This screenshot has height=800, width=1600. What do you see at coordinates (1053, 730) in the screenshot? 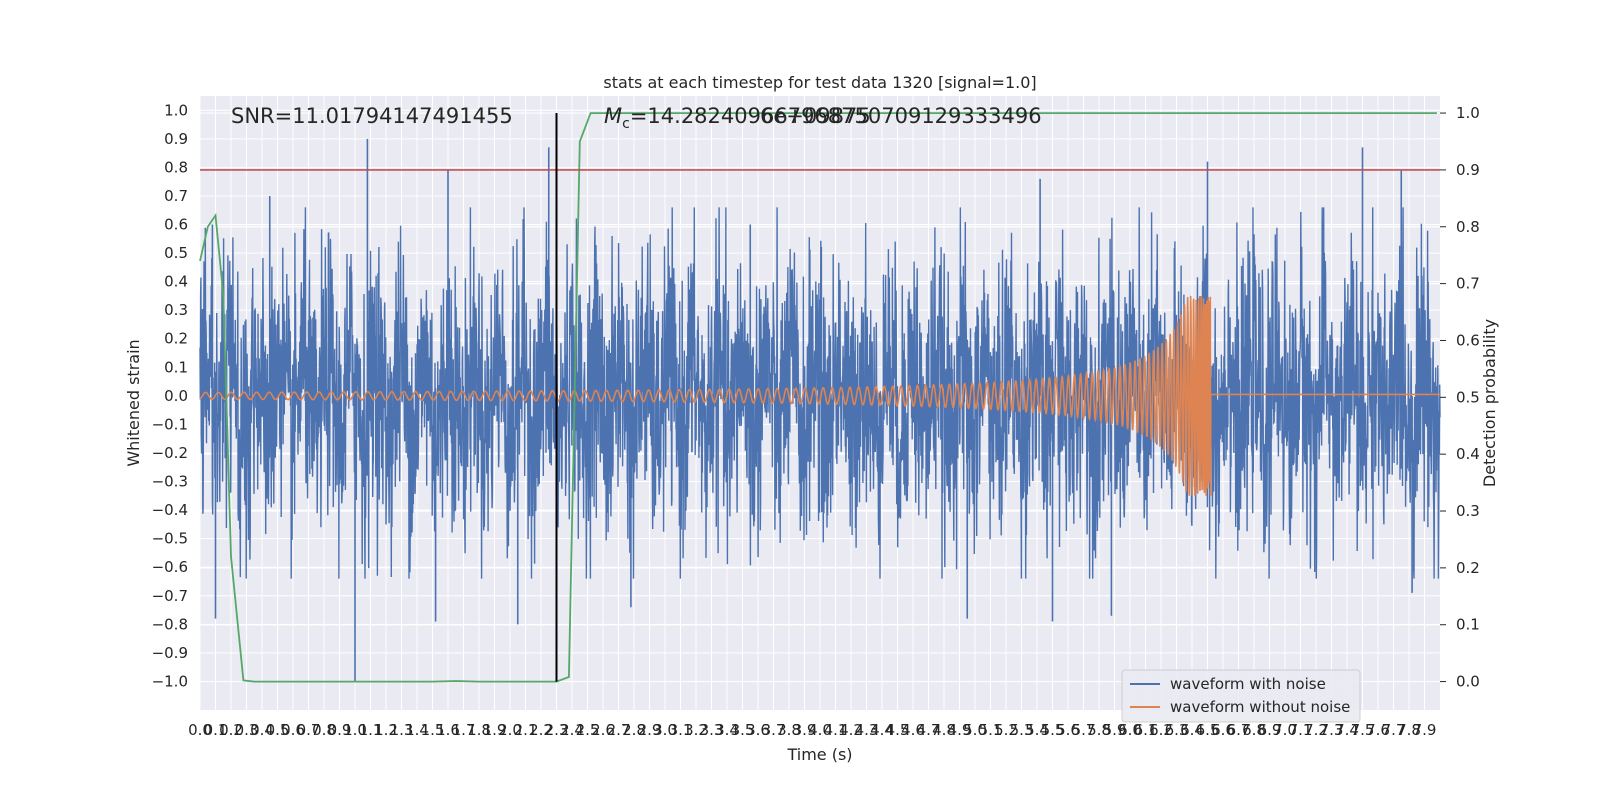
I see `x-tick-label: 5.5` at bounding box center [1053, 730].